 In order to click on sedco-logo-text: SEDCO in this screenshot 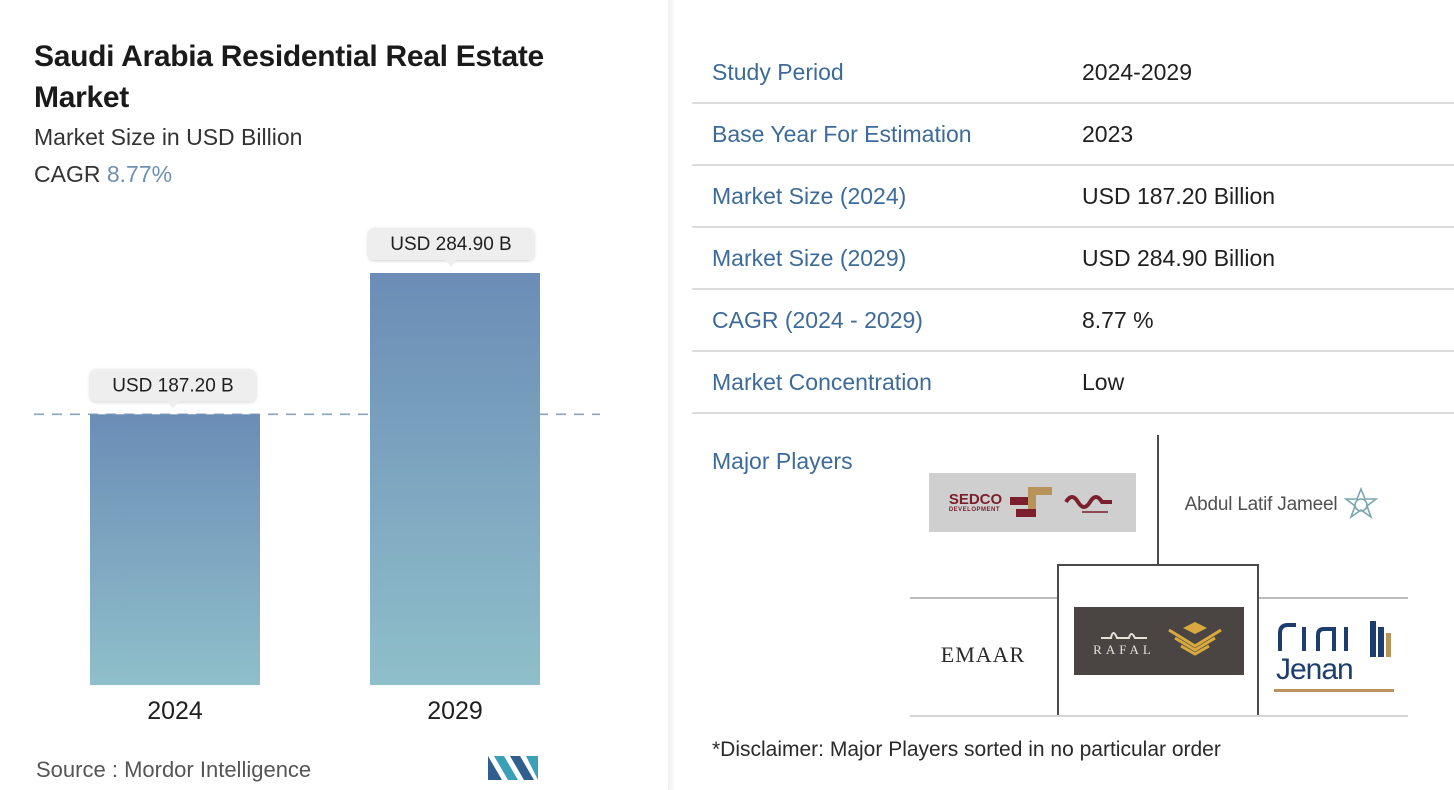, I will do `click(975, 499)`.